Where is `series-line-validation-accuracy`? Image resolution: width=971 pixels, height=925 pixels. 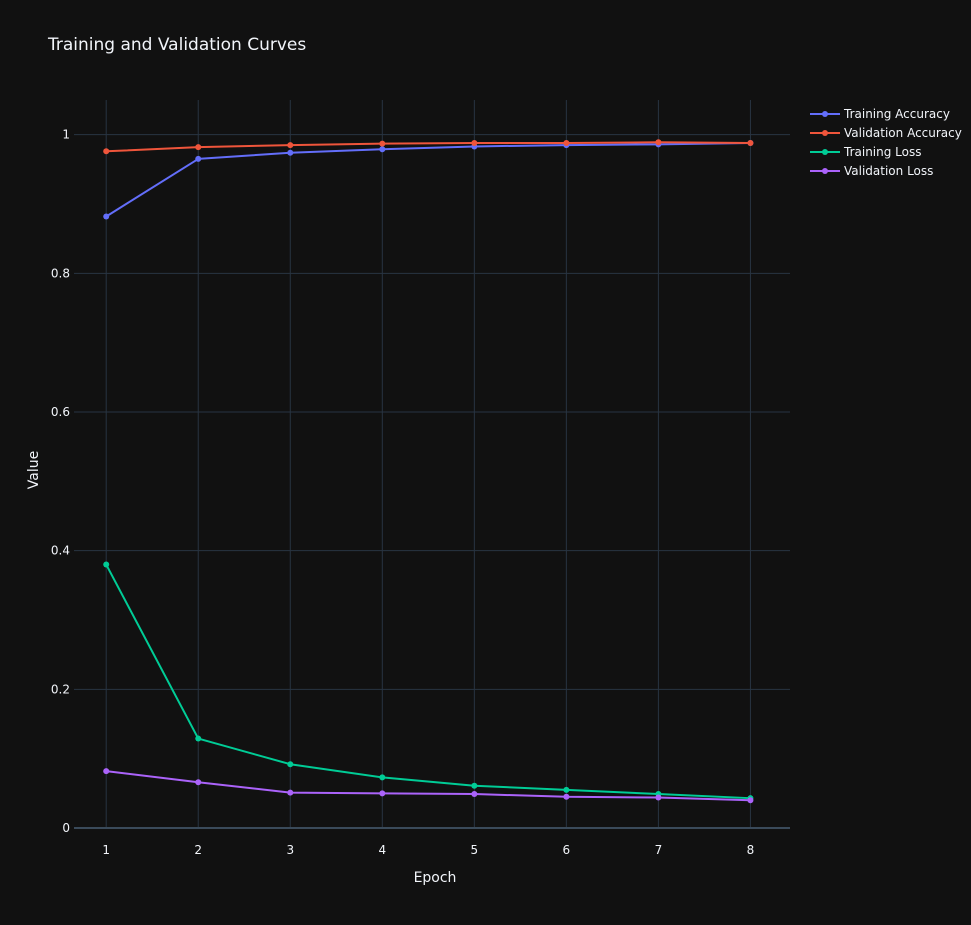
series-line-validation-accuracy is located at coordinates (428, 147).